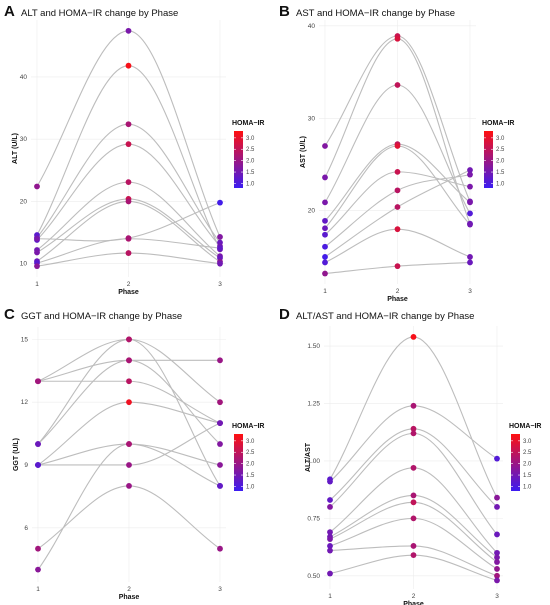 This screenshot has width=550, height=605. Describe the element at coordinates (312, 26) in the screenshot. I see `y-tick-label: 40` at that location.